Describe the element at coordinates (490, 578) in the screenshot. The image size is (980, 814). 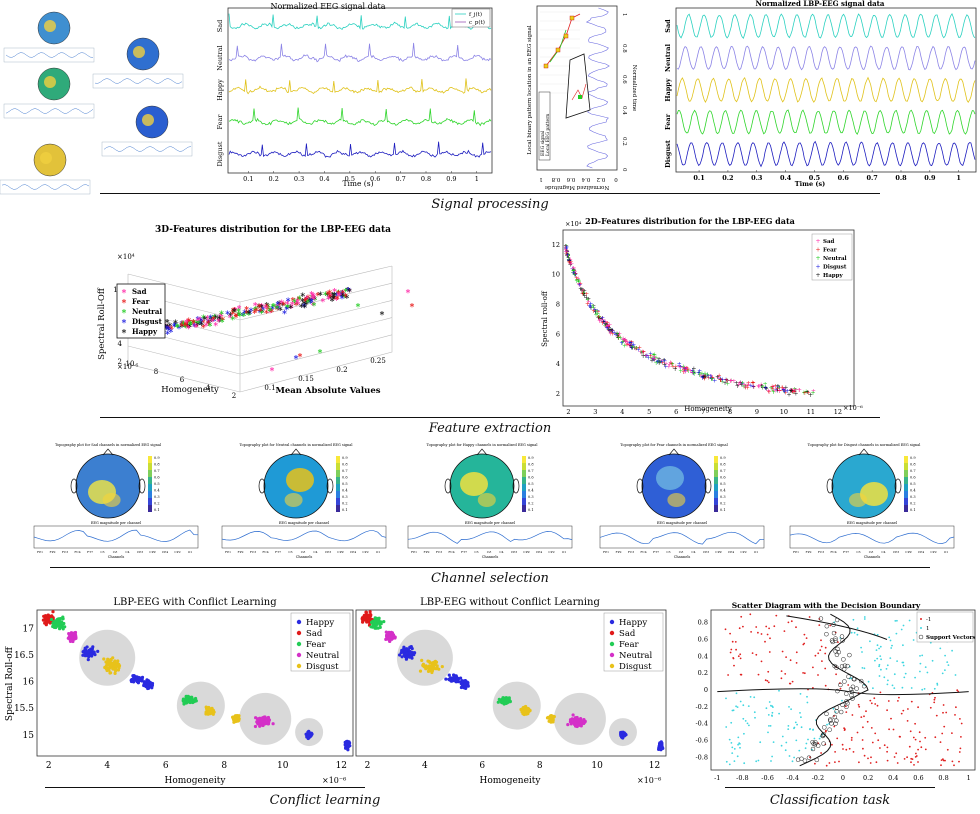
I see `section-title-channel: Channel selection` at that location.